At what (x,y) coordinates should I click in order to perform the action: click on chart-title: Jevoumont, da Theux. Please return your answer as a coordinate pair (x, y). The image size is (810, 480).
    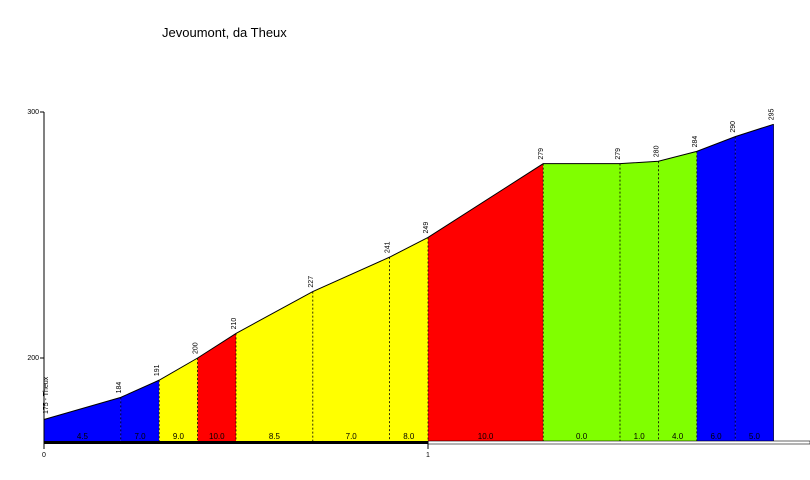
    Looking at the image, I should click on (224, 32).